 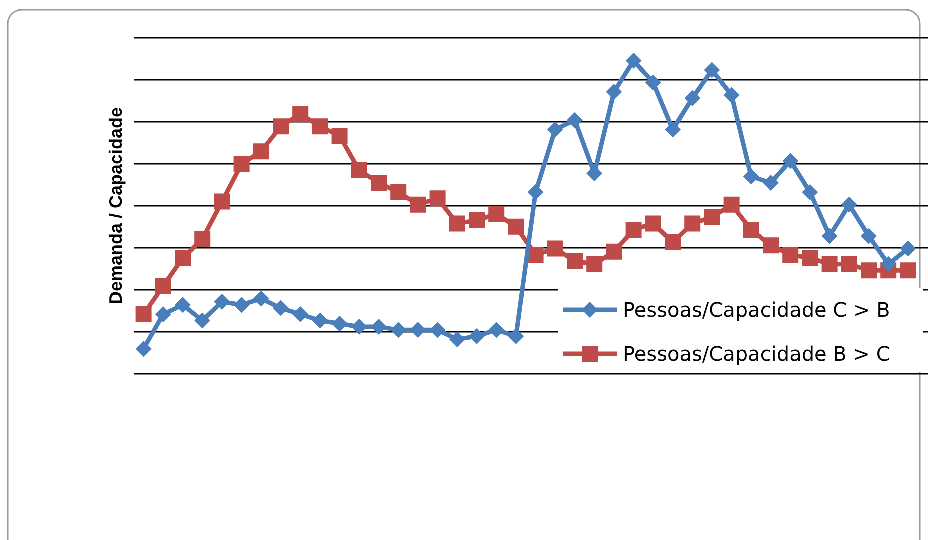 I want to click on y-axis-title: Demanda / Capacidade, so click(x=116, y=206).